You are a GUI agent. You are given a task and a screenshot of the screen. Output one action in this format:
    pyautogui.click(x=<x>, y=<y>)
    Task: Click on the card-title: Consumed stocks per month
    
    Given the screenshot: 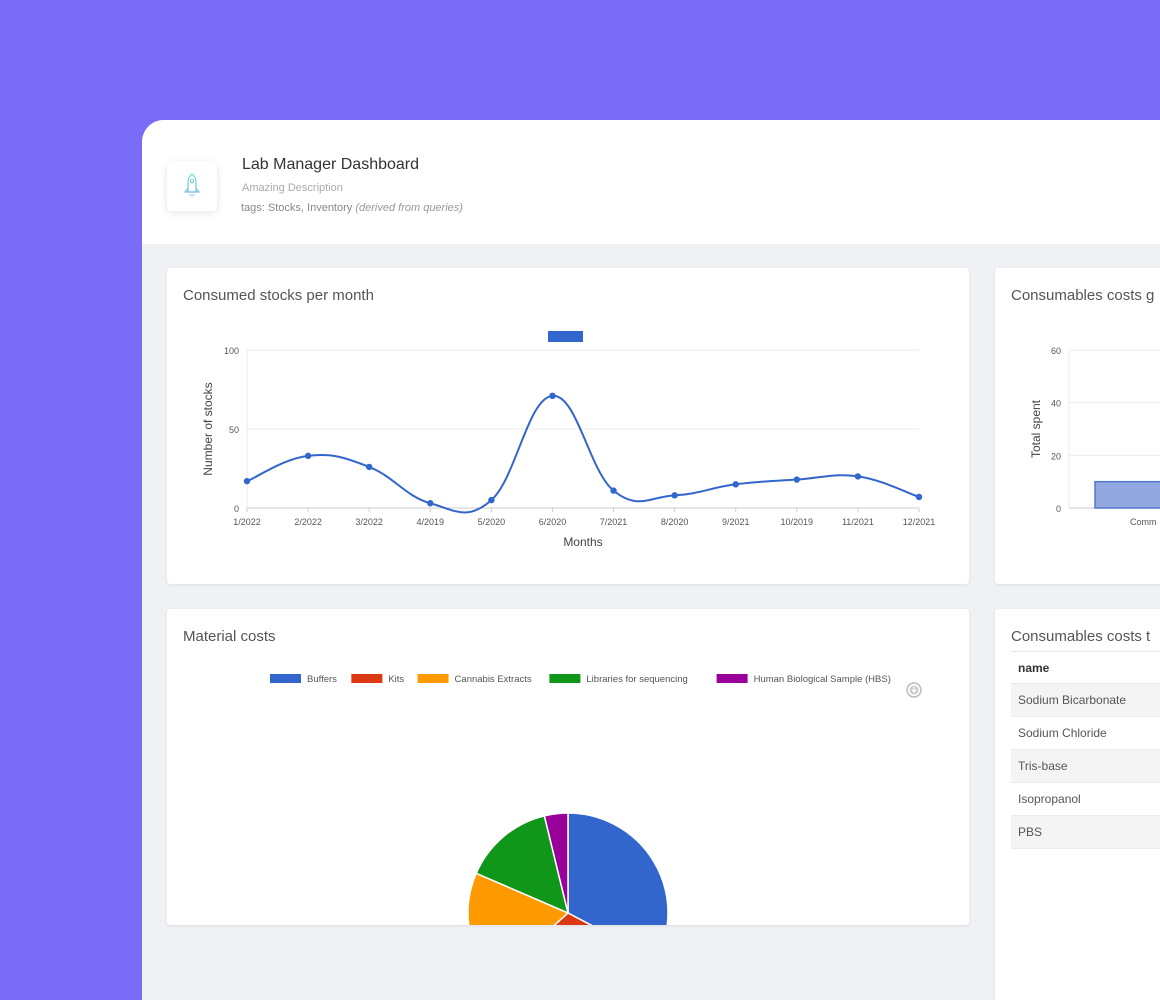 What is the action you would take?
    pyautogui.click(x=278, y=295)
    